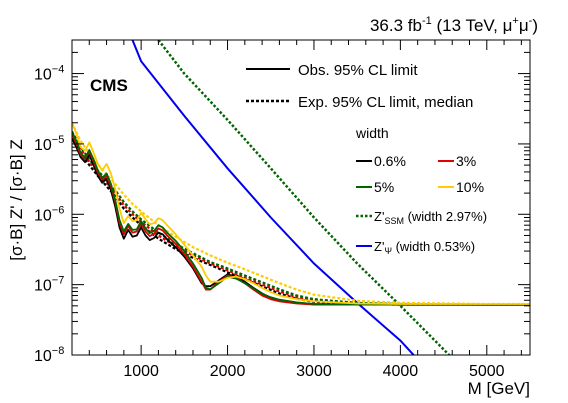 The width and height of the screenshot is (568, 403). I want to click on x-tick-label: 1000, so click(141, 371).